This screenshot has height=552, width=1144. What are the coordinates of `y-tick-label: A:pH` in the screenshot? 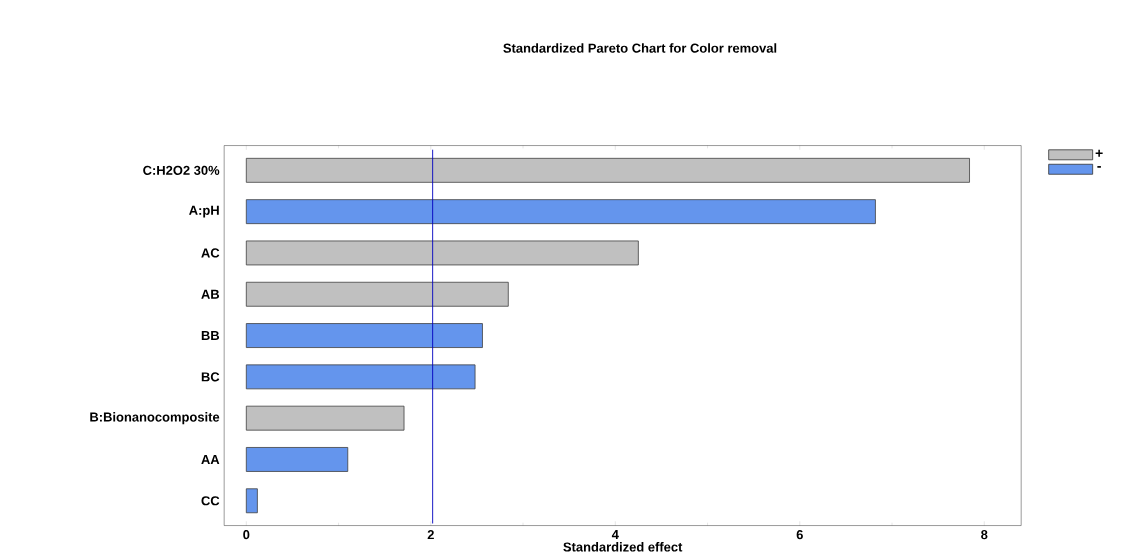 It's located at (204, 211).